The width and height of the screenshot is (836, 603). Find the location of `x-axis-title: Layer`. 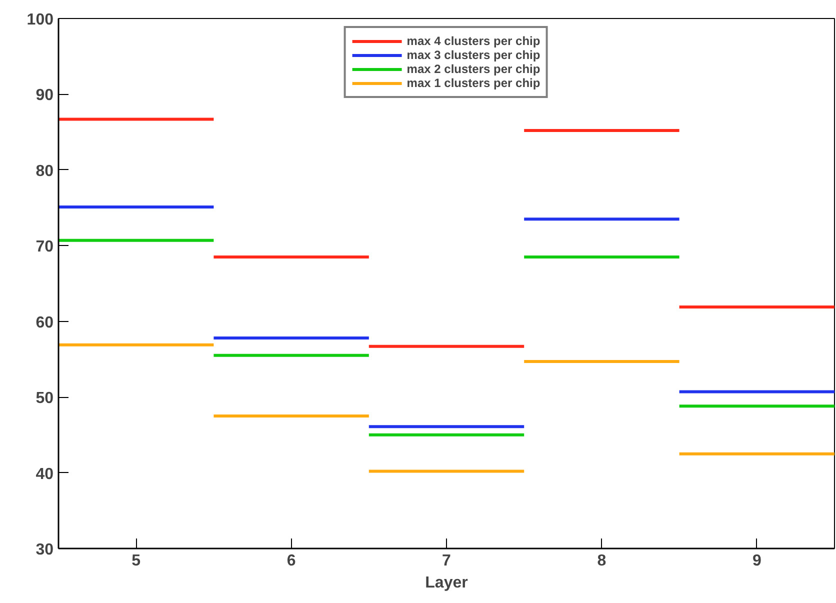

x-axis-title: Layer is located at coordinates (446, 583).